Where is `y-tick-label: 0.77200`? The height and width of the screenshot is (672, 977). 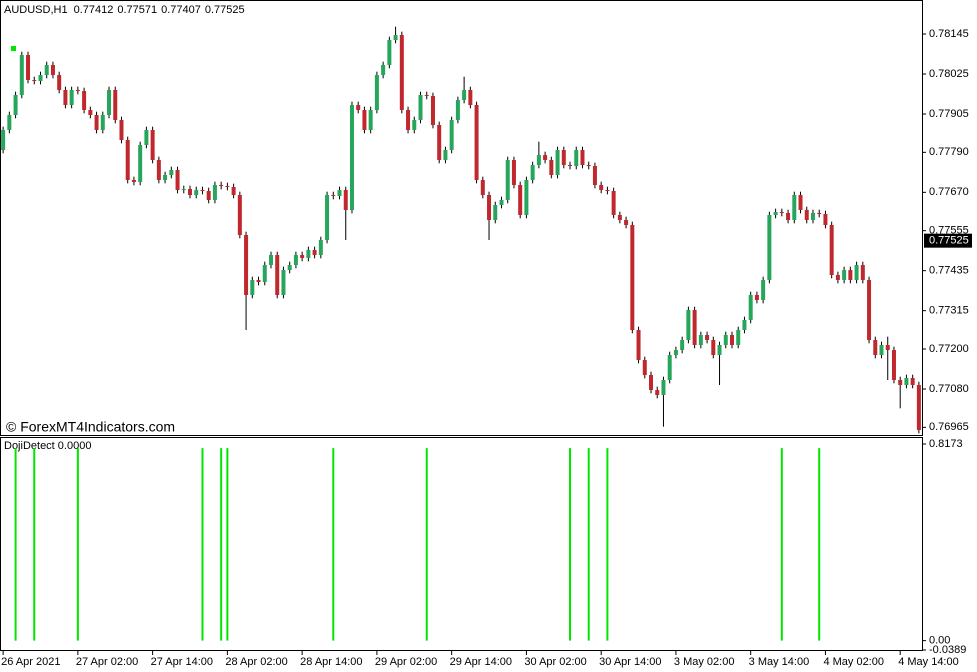
y-tick-label: 0.77200 is located at coordinates (949, 349).